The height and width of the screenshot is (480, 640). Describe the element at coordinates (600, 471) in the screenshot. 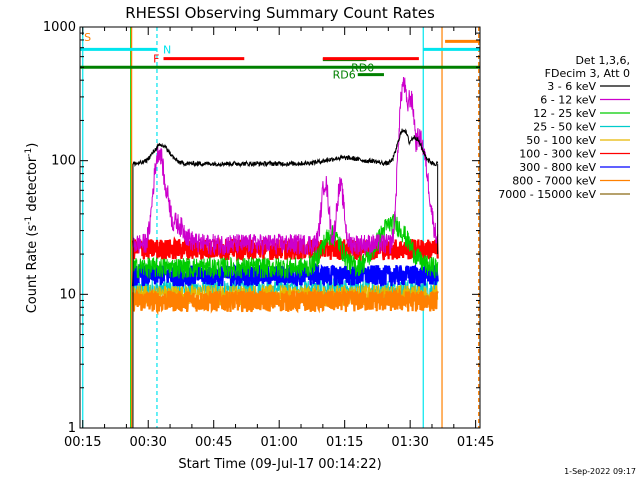

I see `timestamp-footer: 1-Sep-2022 09:17` at that location.